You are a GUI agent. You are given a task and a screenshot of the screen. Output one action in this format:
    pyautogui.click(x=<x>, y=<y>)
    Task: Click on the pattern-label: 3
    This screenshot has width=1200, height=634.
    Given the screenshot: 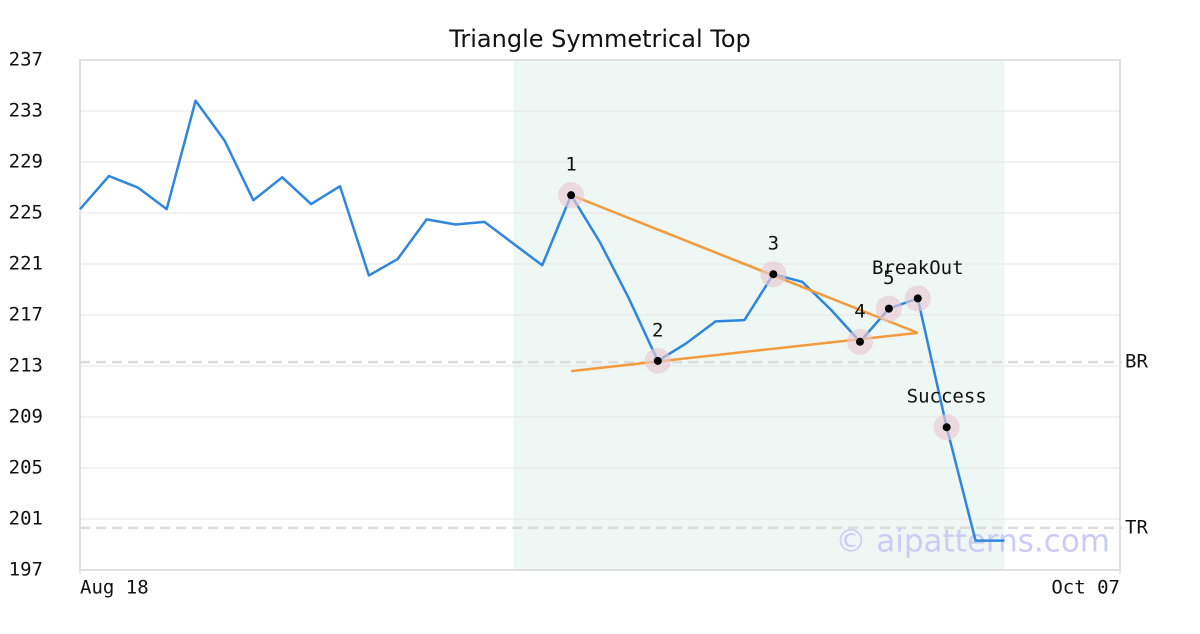 What is the action you would take?
    pyautogui.click(x=773, y=244)
    